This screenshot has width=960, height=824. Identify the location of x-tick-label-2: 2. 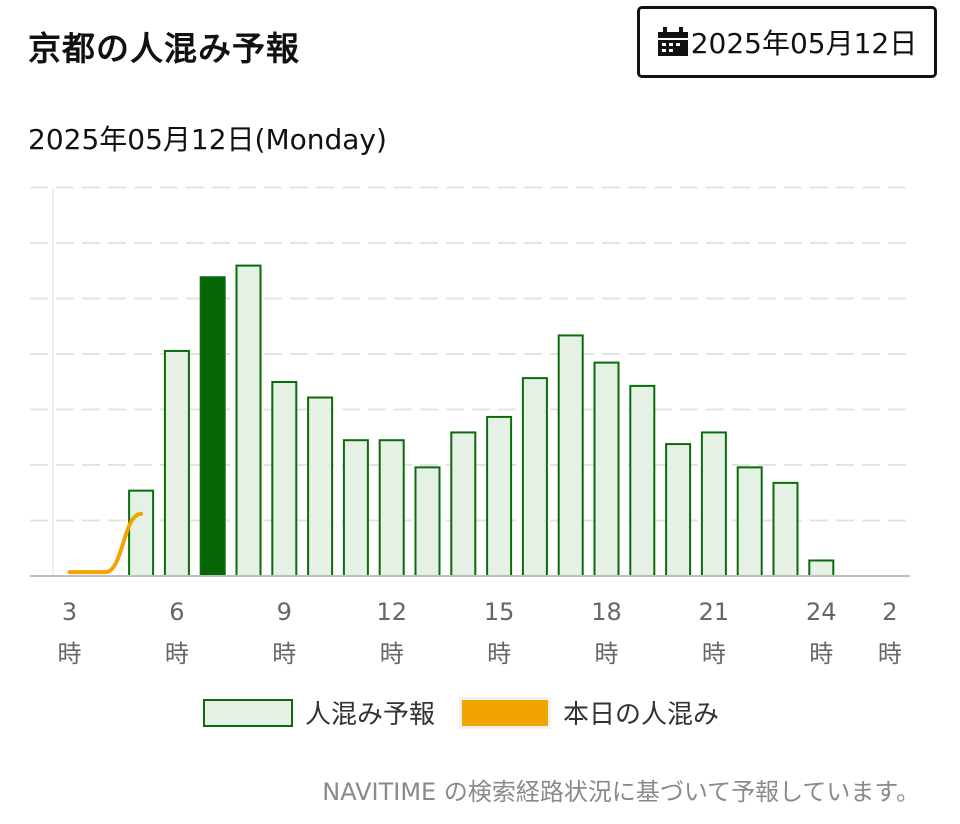
(889, 612).